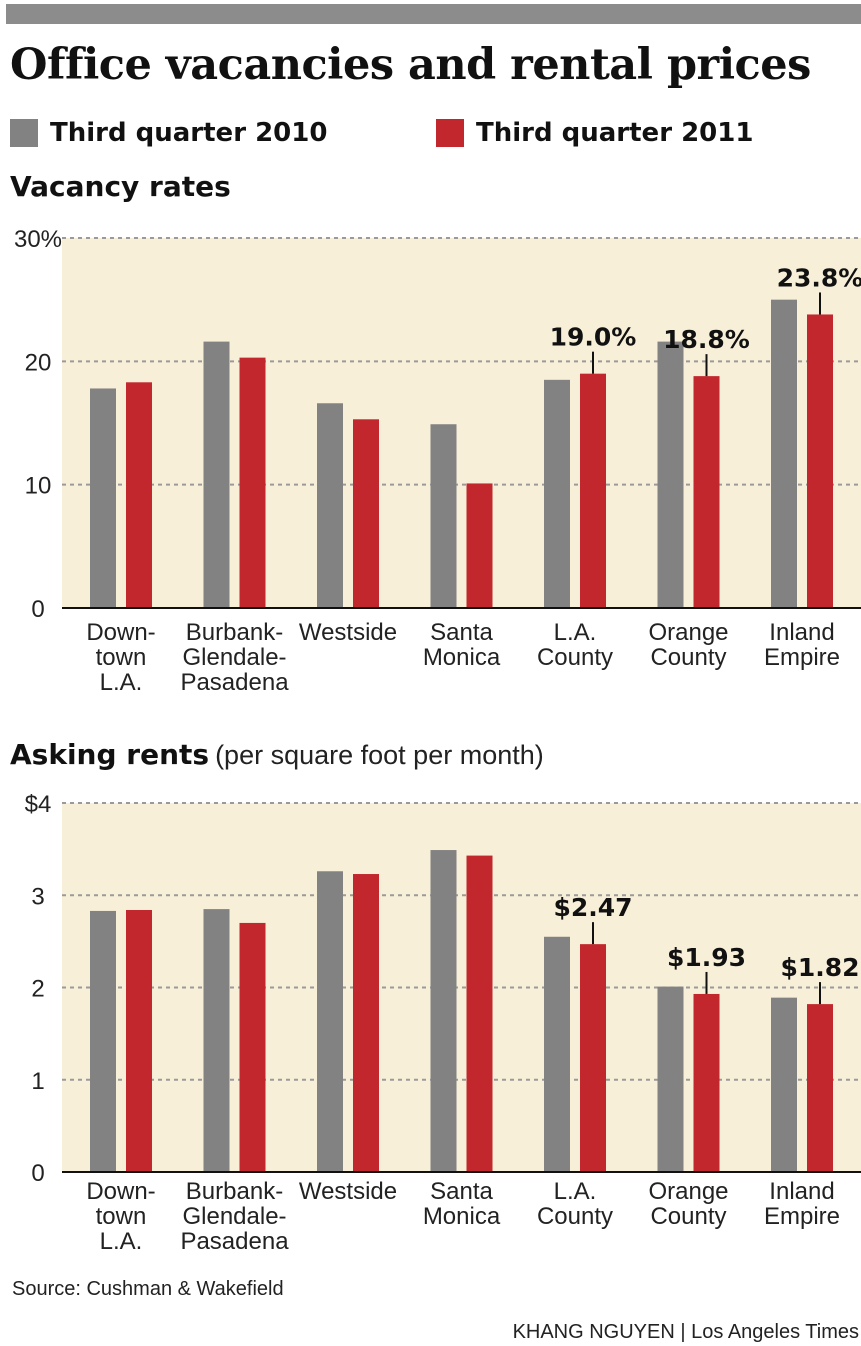 This screenshot has width=861, height=1346. Describe the element at coordinates (819, 277) in the screenshot. I see `data-label: 23.8%` at that location.